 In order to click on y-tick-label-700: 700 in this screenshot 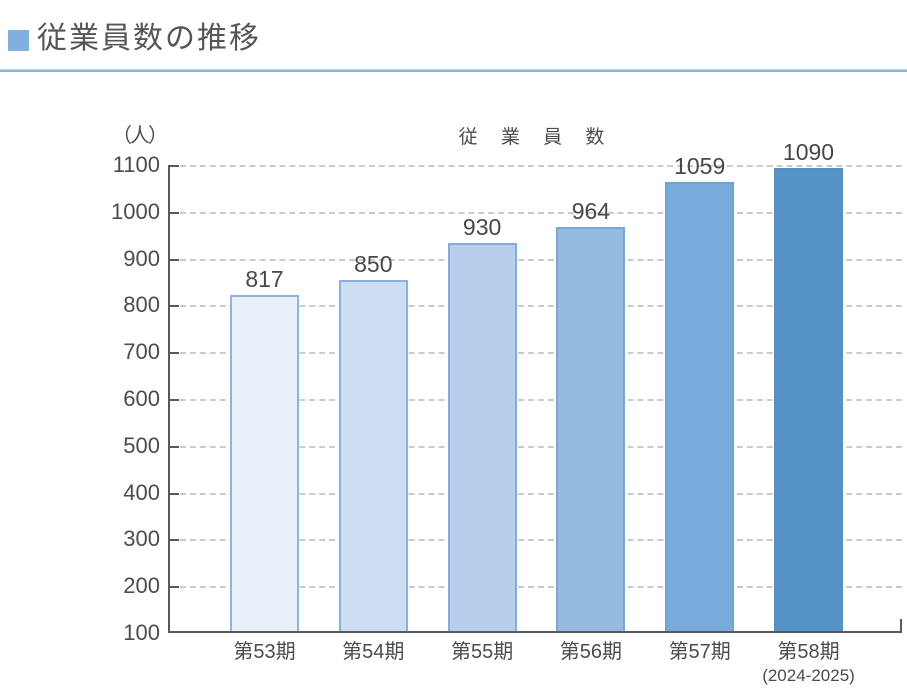, I will do `click(141, 352)`.